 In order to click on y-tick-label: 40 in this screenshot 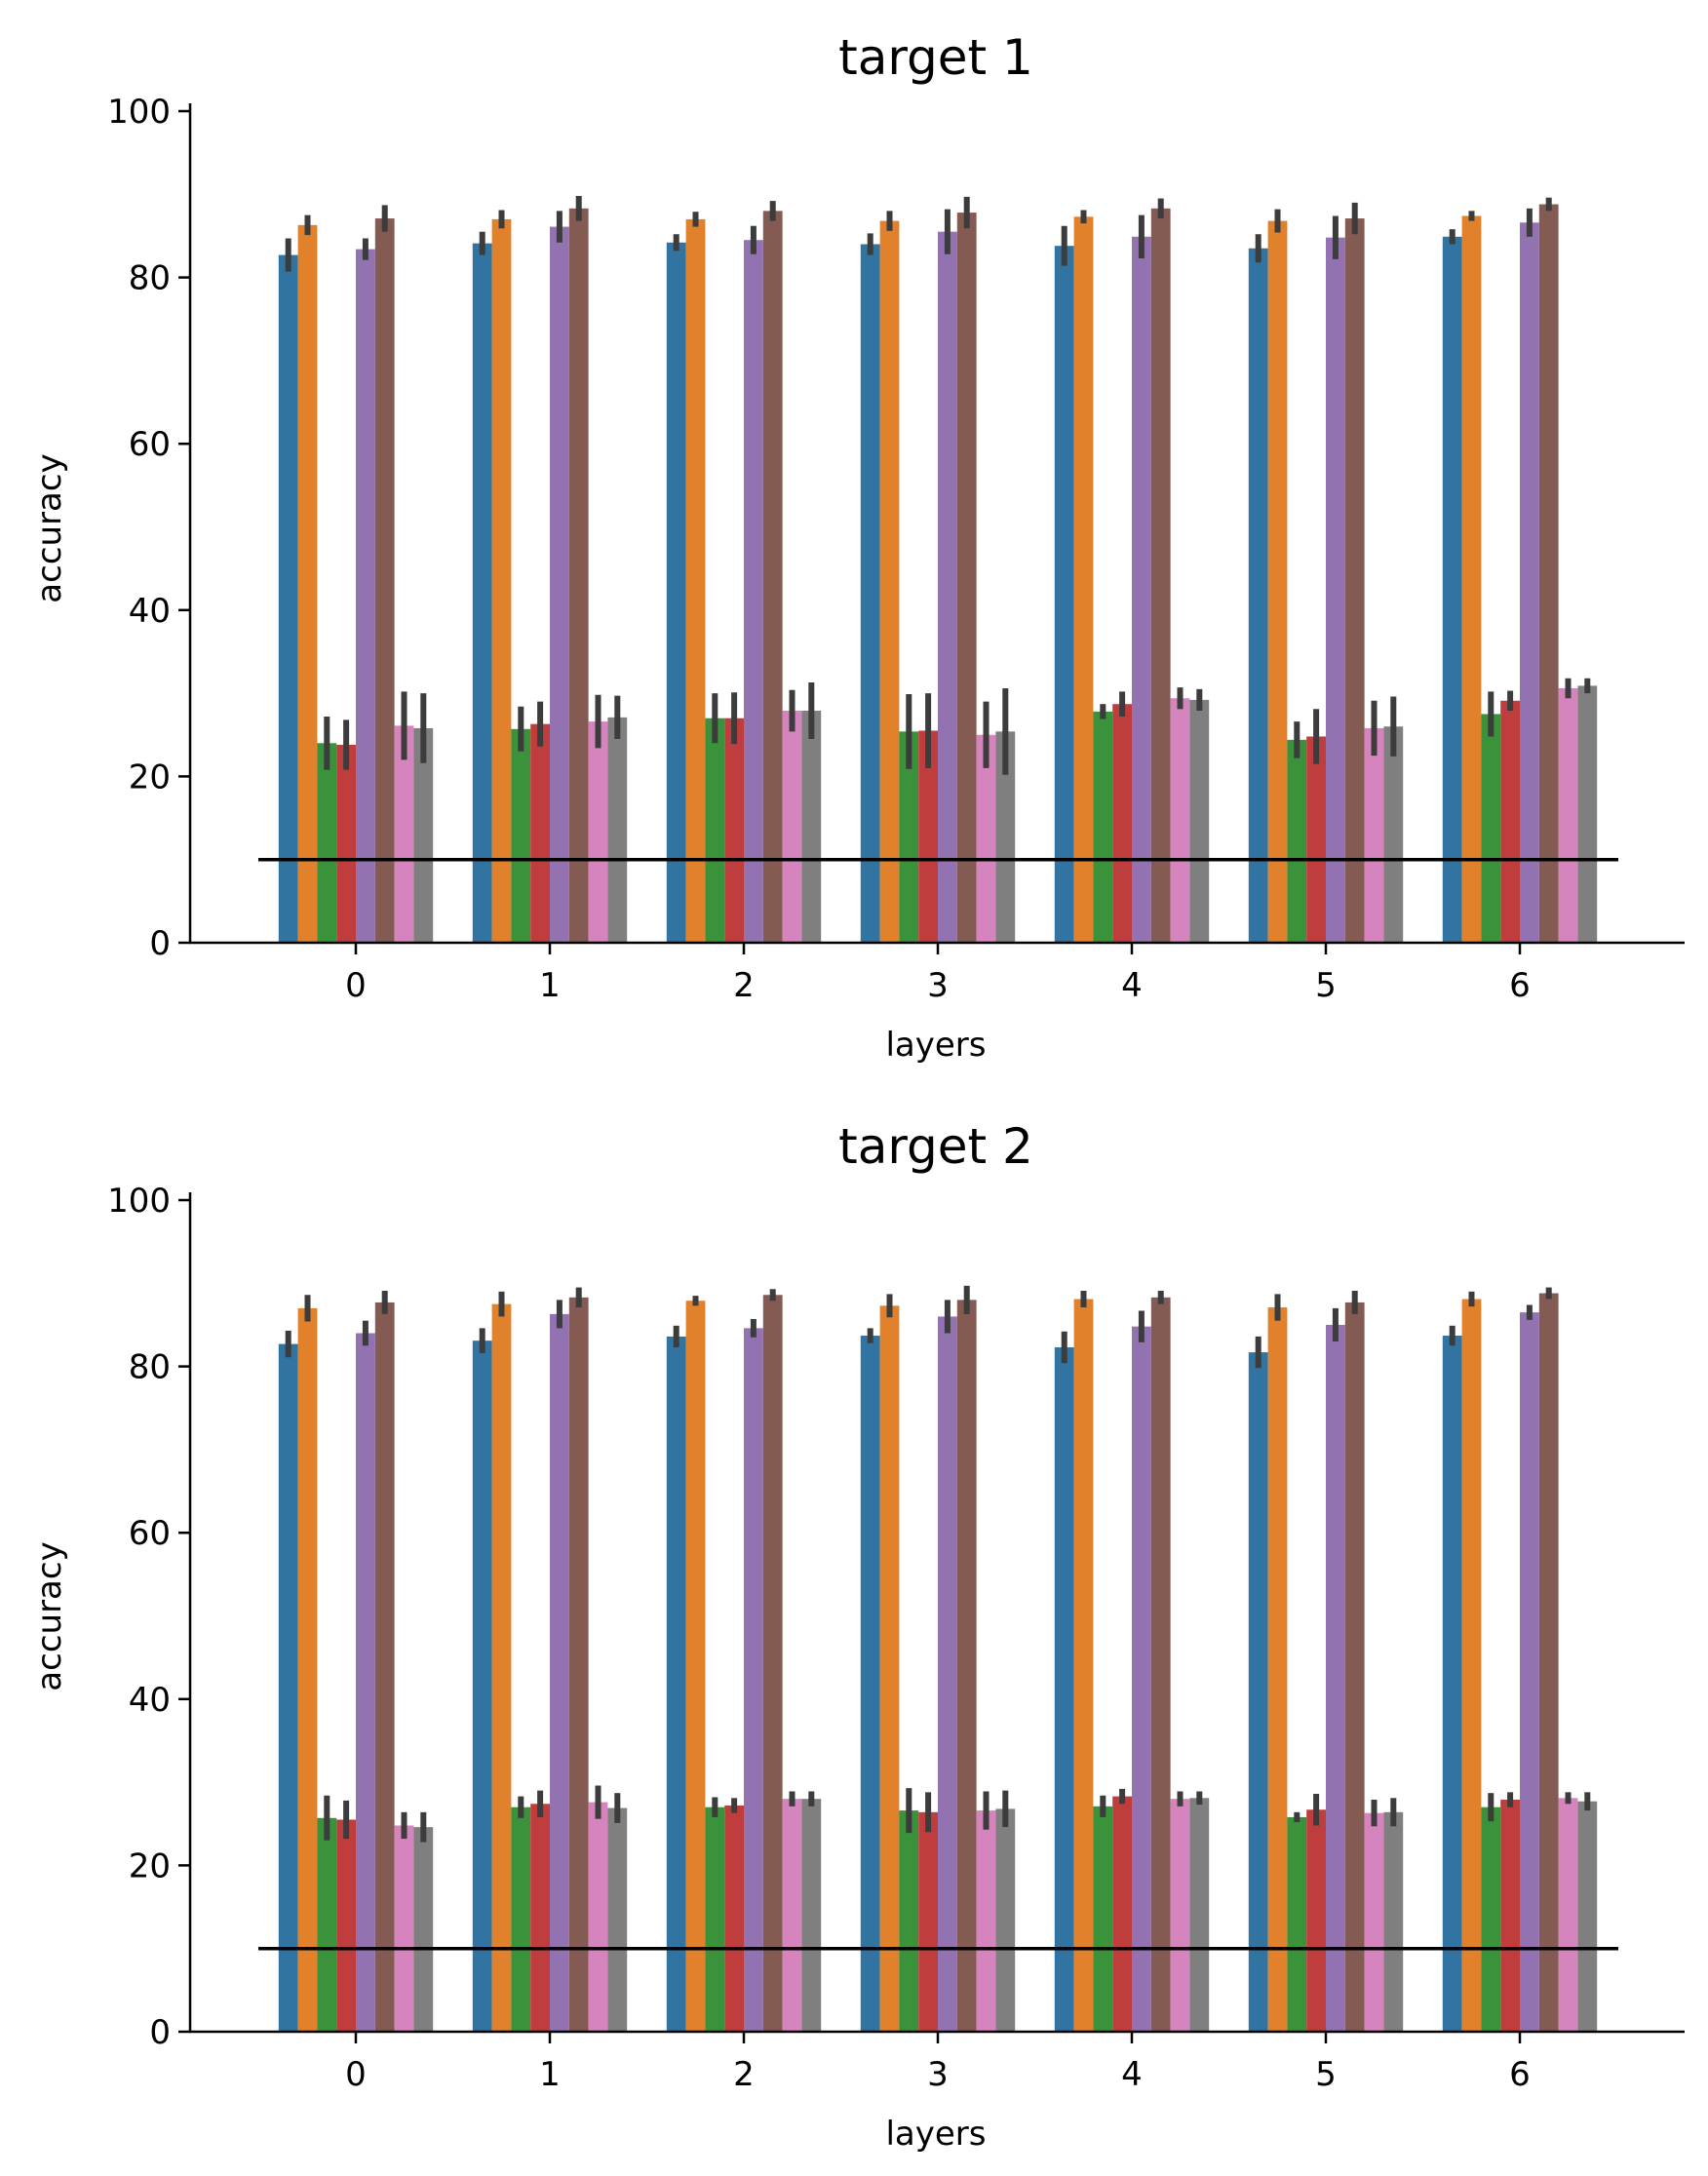, I will do `click(150, 1700)`.